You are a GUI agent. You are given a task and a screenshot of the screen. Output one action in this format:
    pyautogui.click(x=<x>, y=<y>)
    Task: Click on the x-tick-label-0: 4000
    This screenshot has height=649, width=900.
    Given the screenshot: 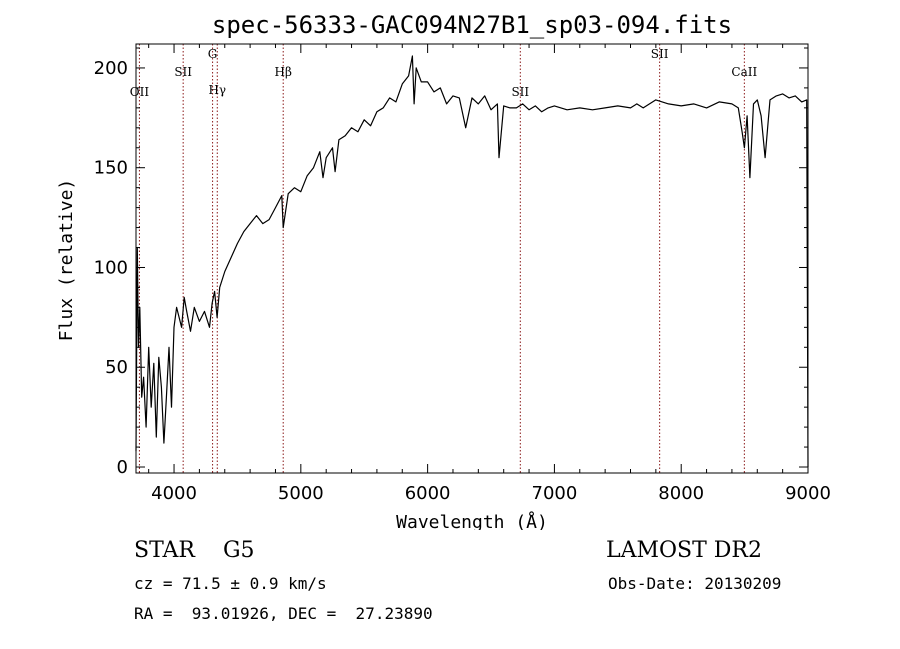 What is the action you would take?
    pyautogui.click(x=174, y=493)
    